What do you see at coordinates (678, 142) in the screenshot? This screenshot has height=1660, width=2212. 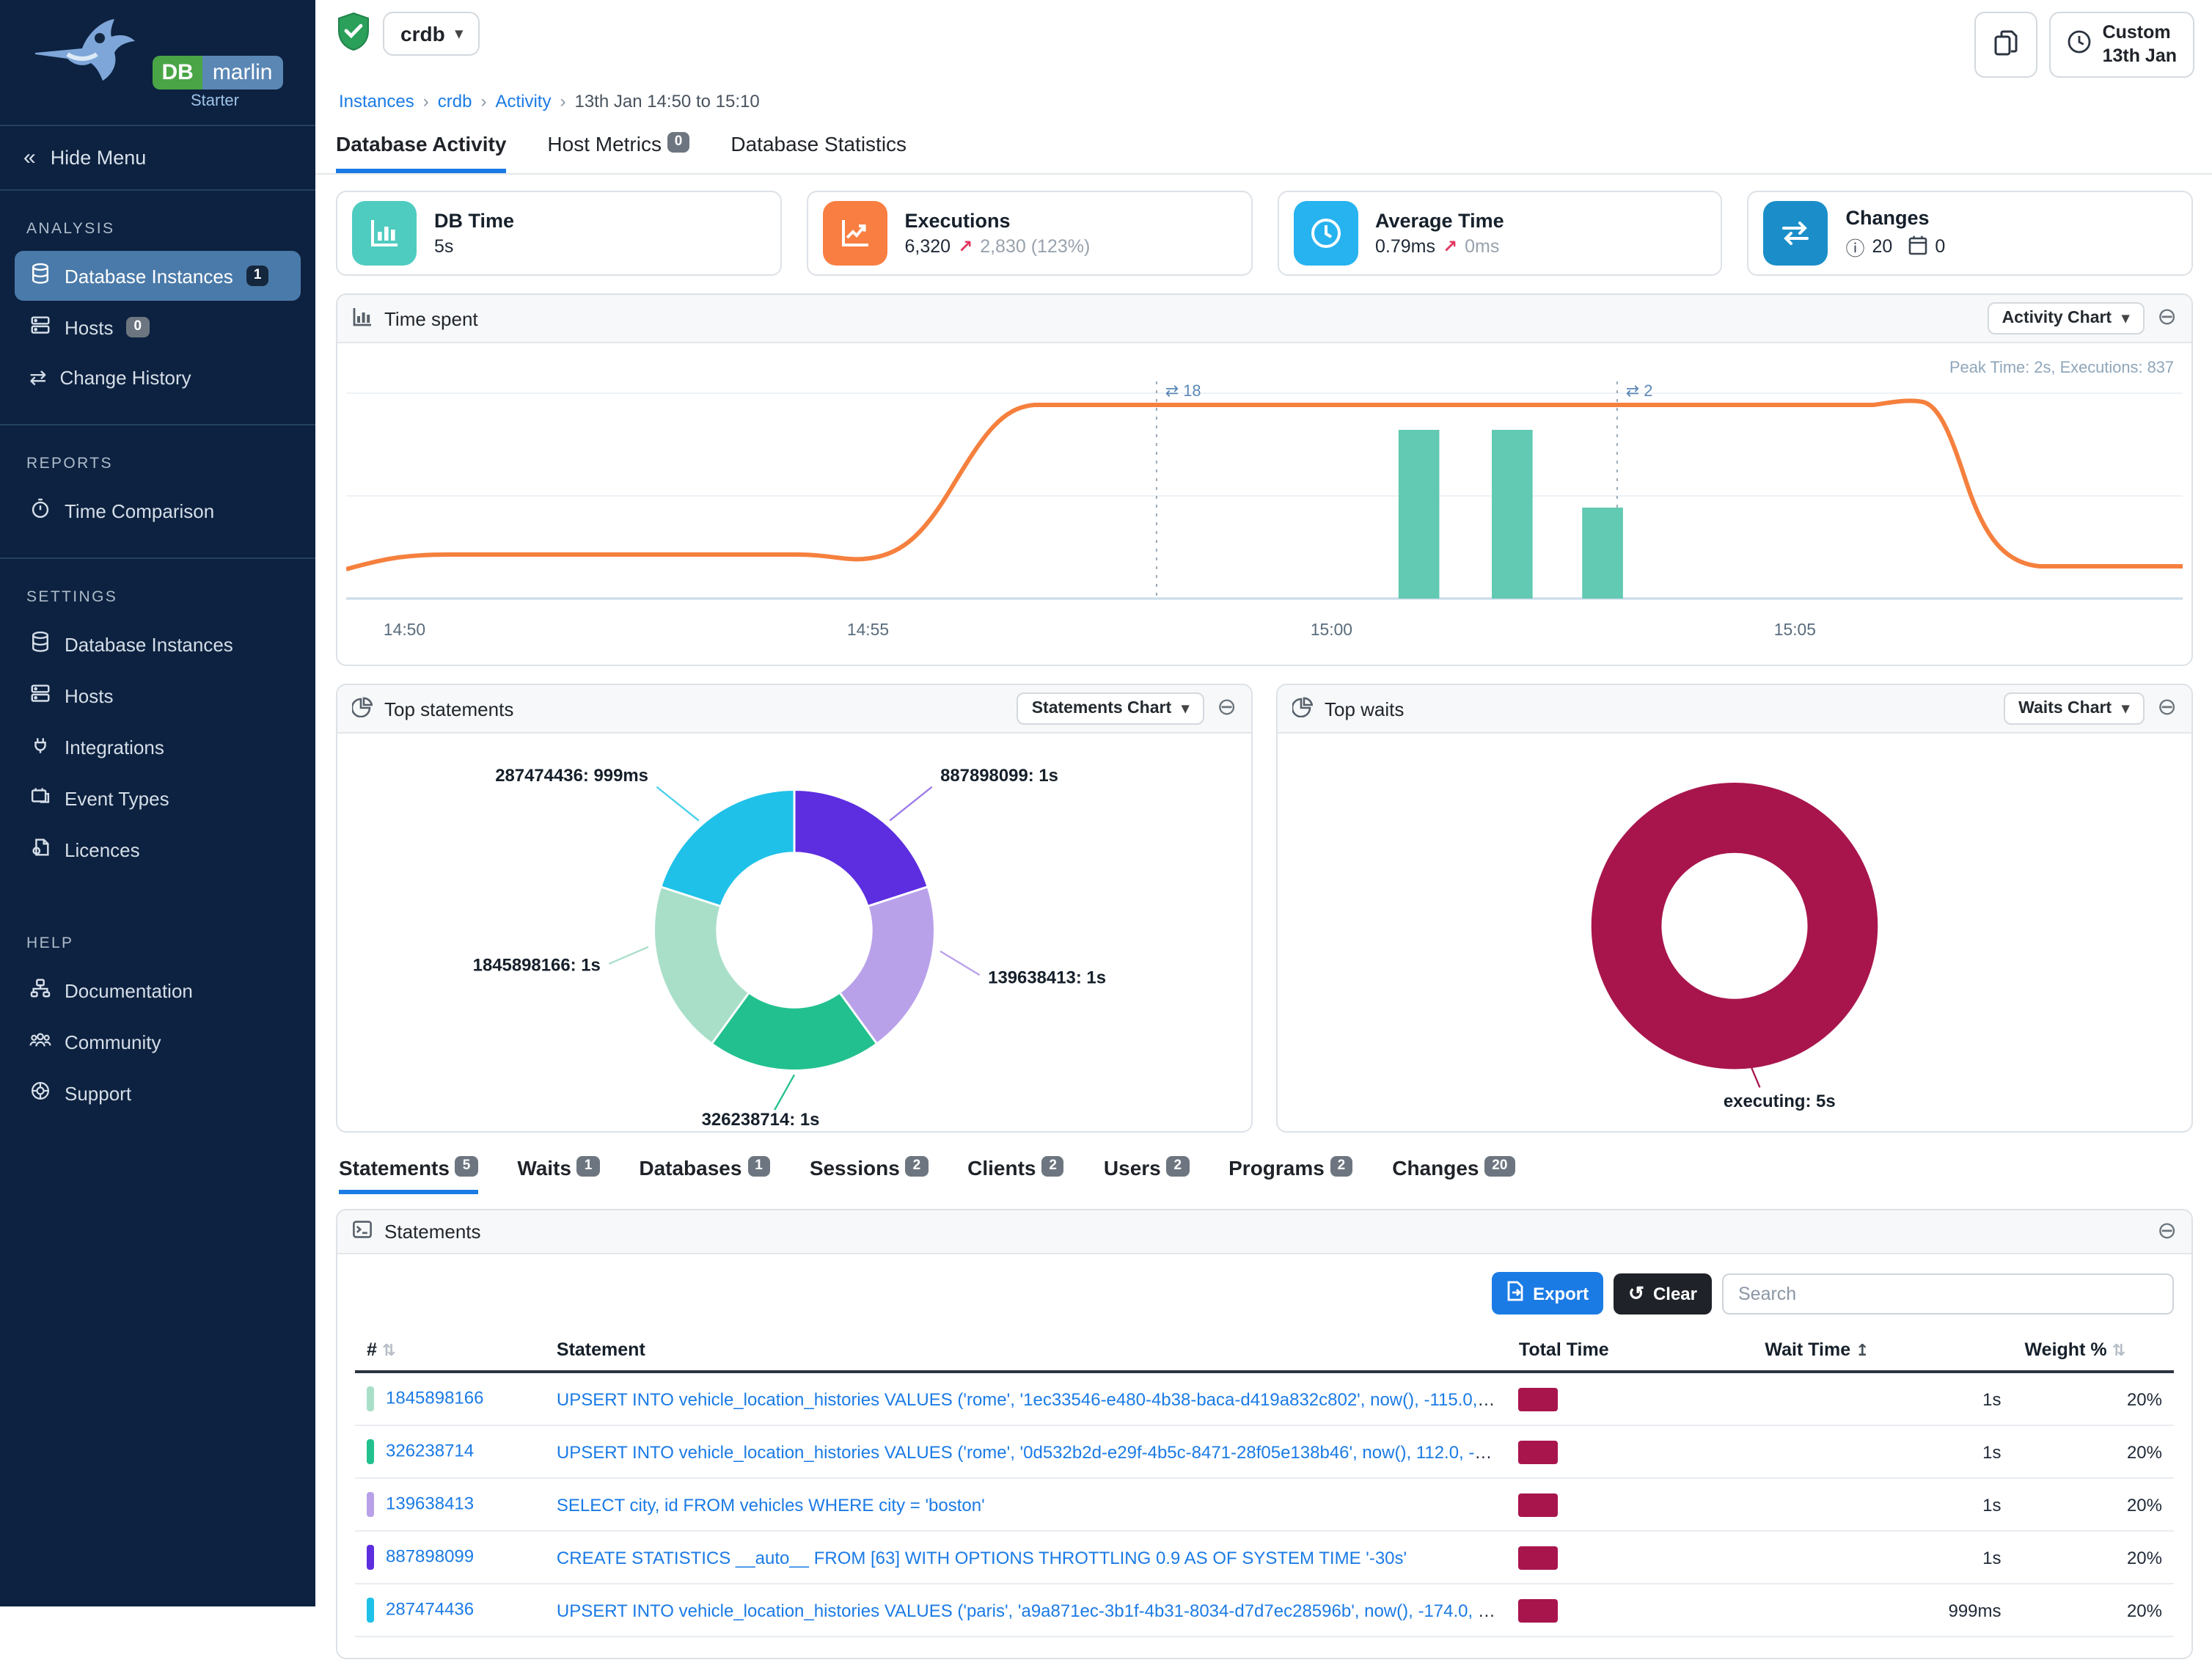 I see `count-badge: 0` at bounding box center [678, 142].